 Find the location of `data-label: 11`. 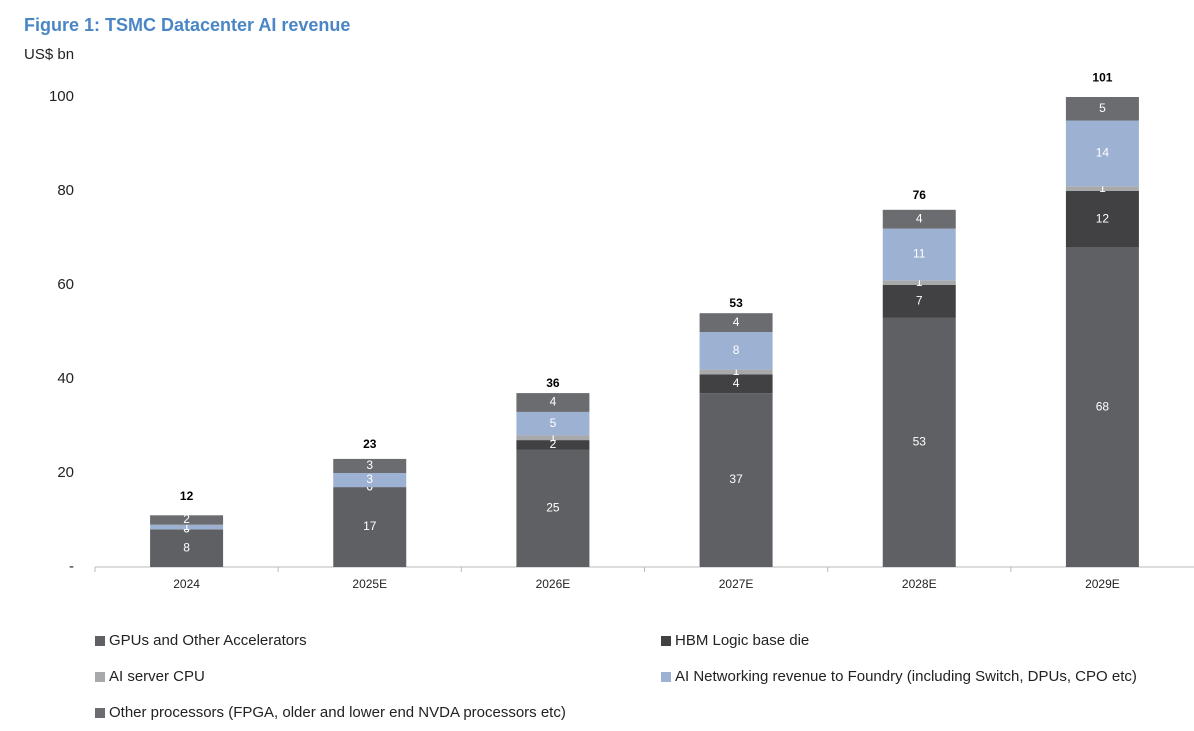

data-label: 11 is located at coordinates (919, 254).